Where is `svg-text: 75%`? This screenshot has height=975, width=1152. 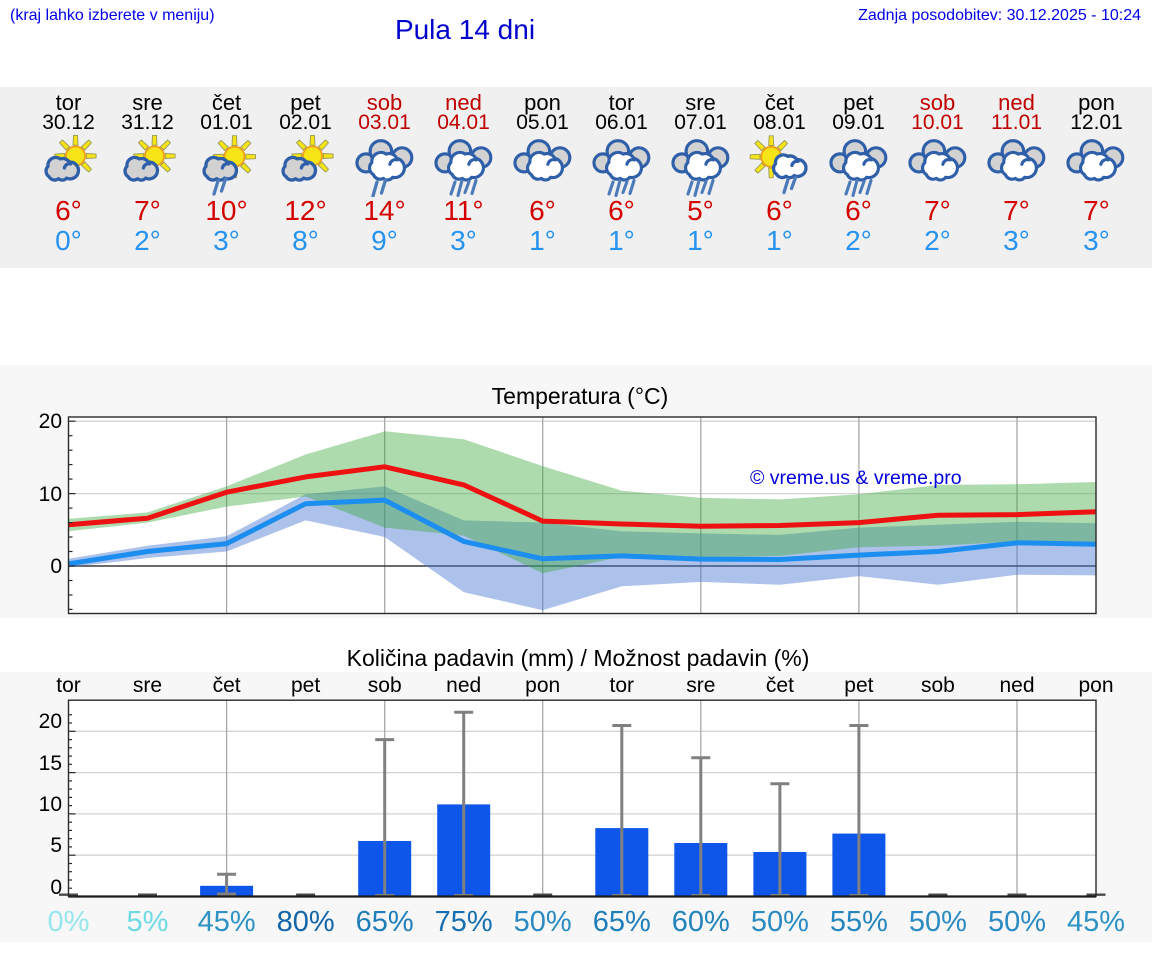 svg-text: 75% is located at coordinates (464, 922).